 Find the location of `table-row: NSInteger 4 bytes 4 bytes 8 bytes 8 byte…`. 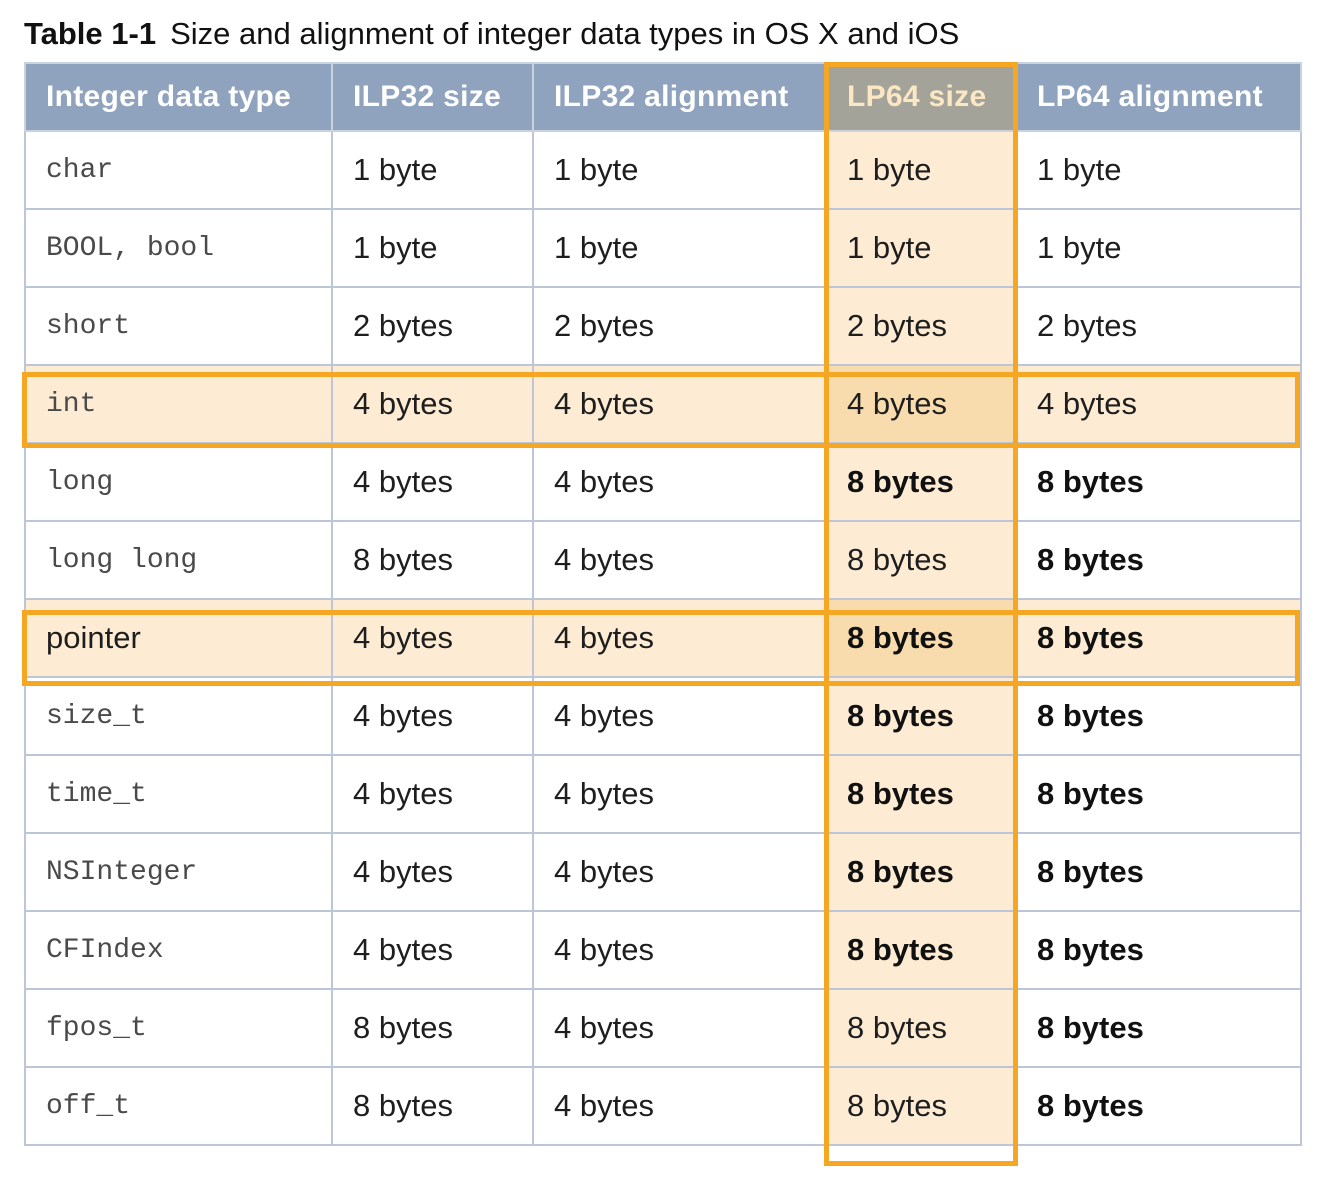

table-row: NSInteger 4 bytes 4 bytes 8 bytes 8 byte… is located at coordinates (663, 872).